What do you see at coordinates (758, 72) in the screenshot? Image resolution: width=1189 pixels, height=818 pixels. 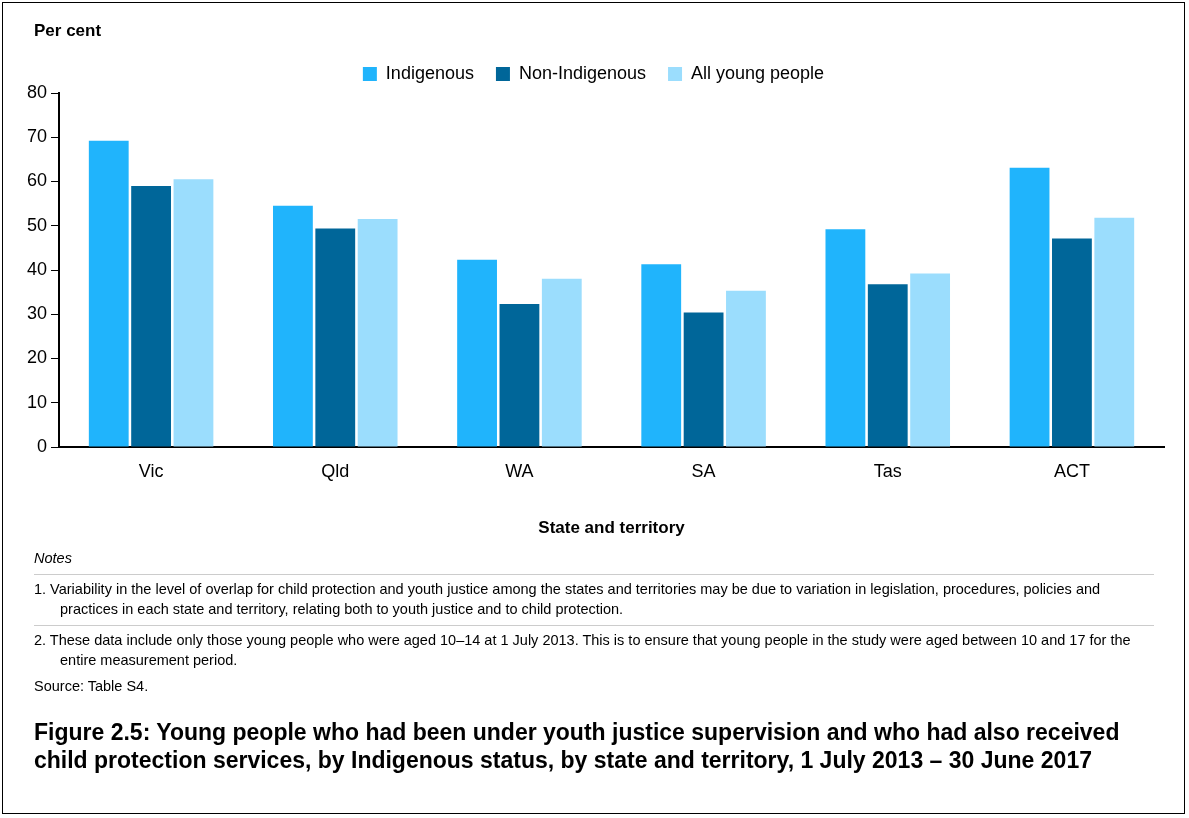 I see `legend-label: All young people` at bounding box center [758, 72].